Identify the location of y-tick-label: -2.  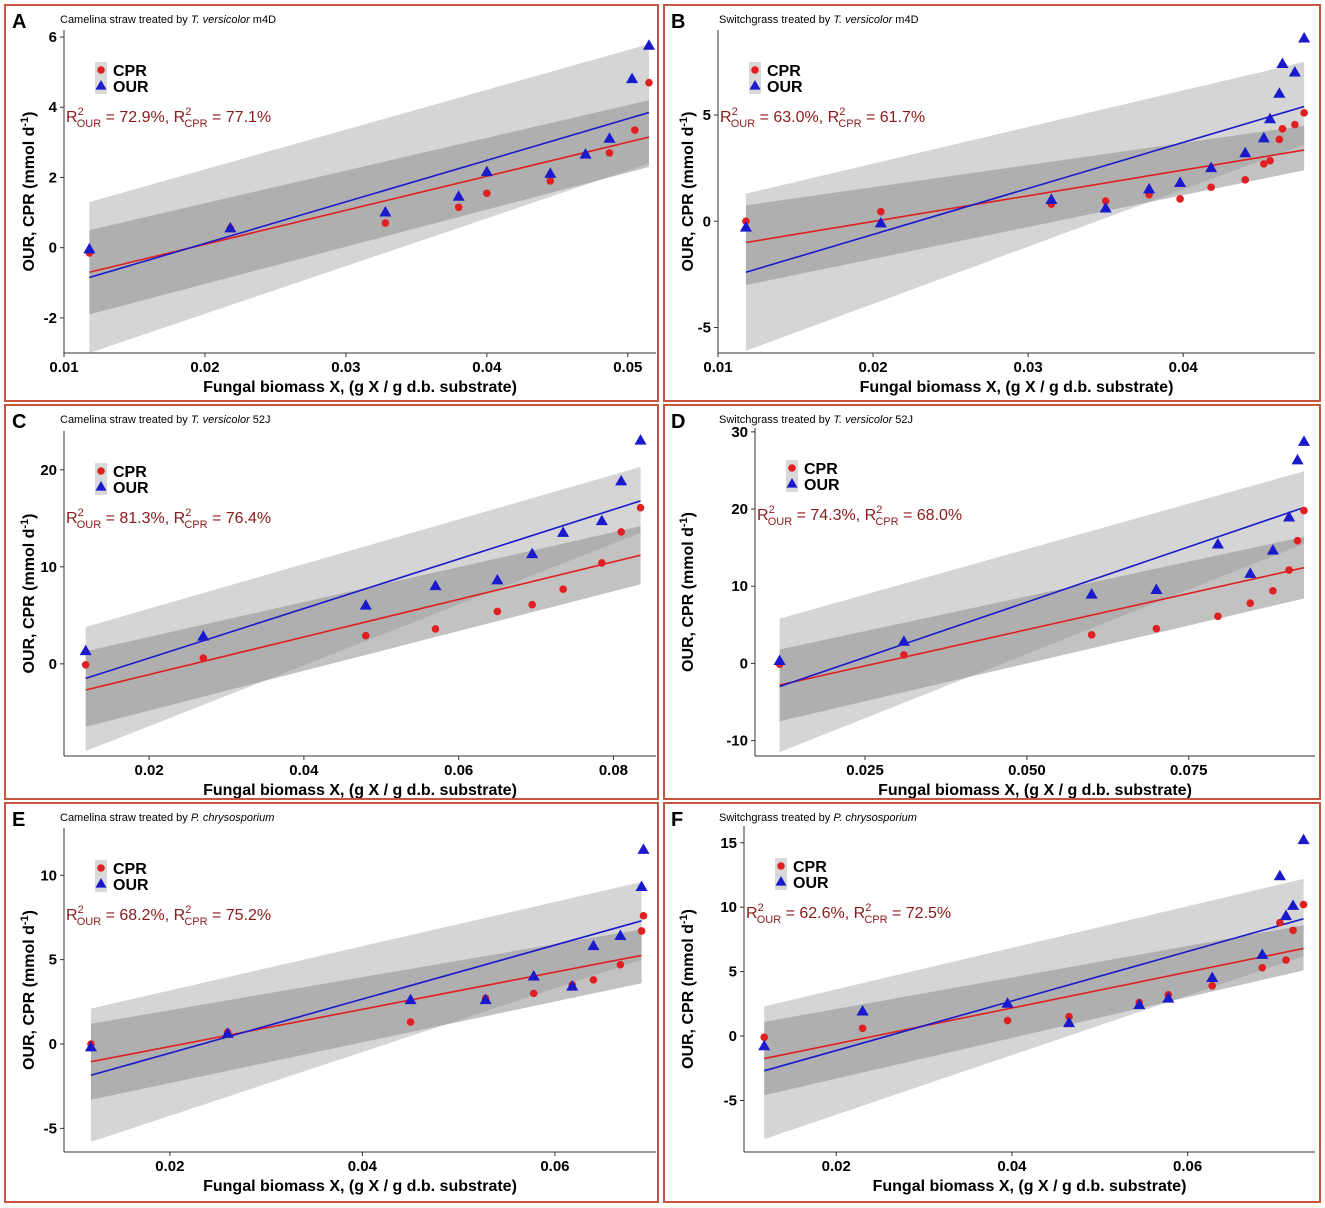
(50, 318).